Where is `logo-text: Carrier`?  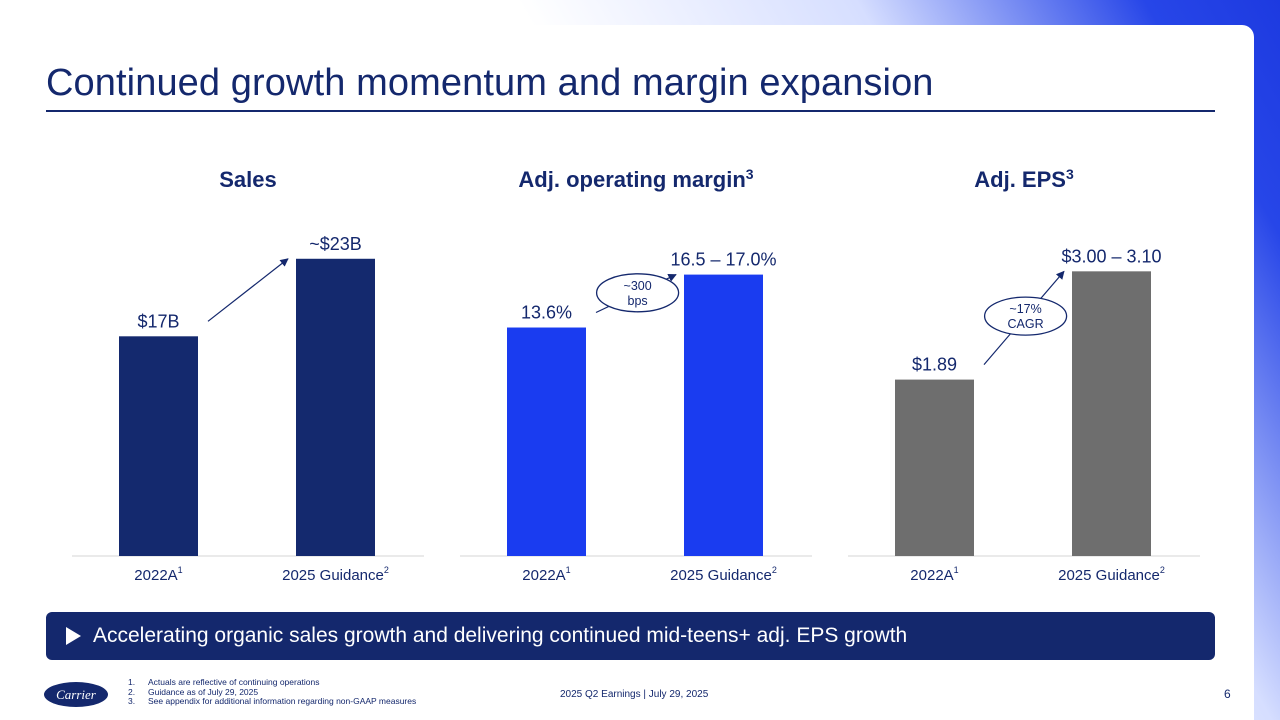 logo-text: Carrier is located at coordinates (76, 694).